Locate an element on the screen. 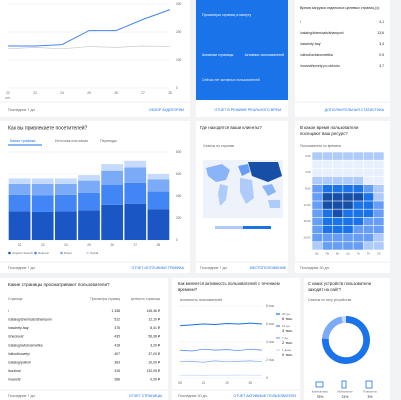 Image resolution: width=401 pixels, height=400 pixels. label: 407 is located at coordinates (117, 354).